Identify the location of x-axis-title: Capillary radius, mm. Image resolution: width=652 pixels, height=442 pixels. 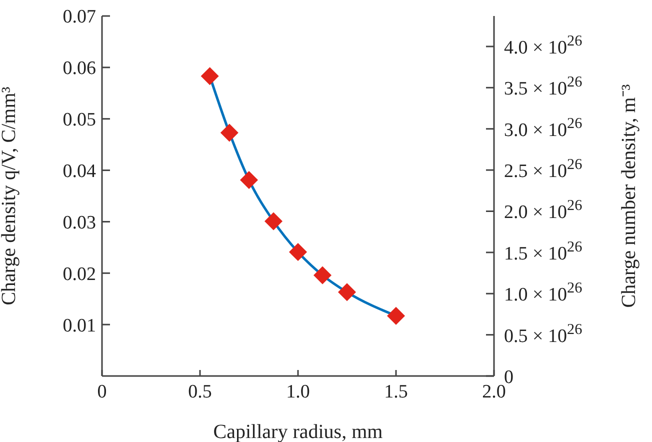
(298, 431).